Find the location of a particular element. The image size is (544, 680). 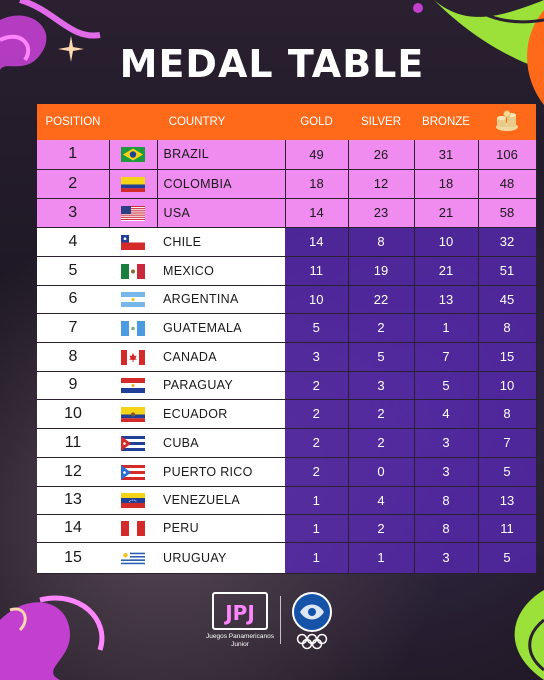

position-cell: 5 is located at coordinates (73, 271).